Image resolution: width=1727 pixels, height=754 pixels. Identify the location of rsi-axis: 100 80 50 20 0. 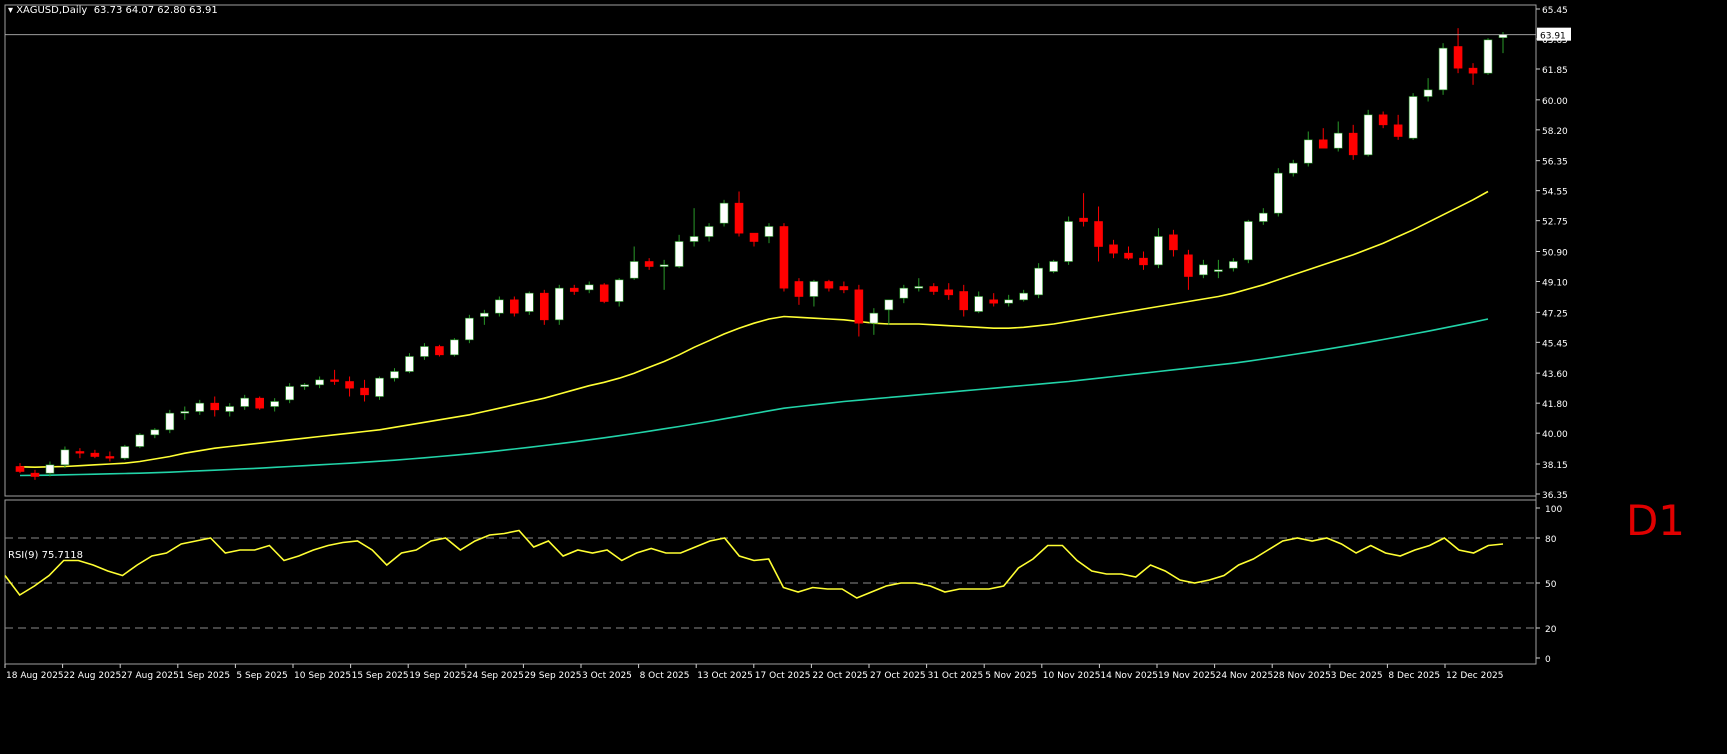
(1549, 585).